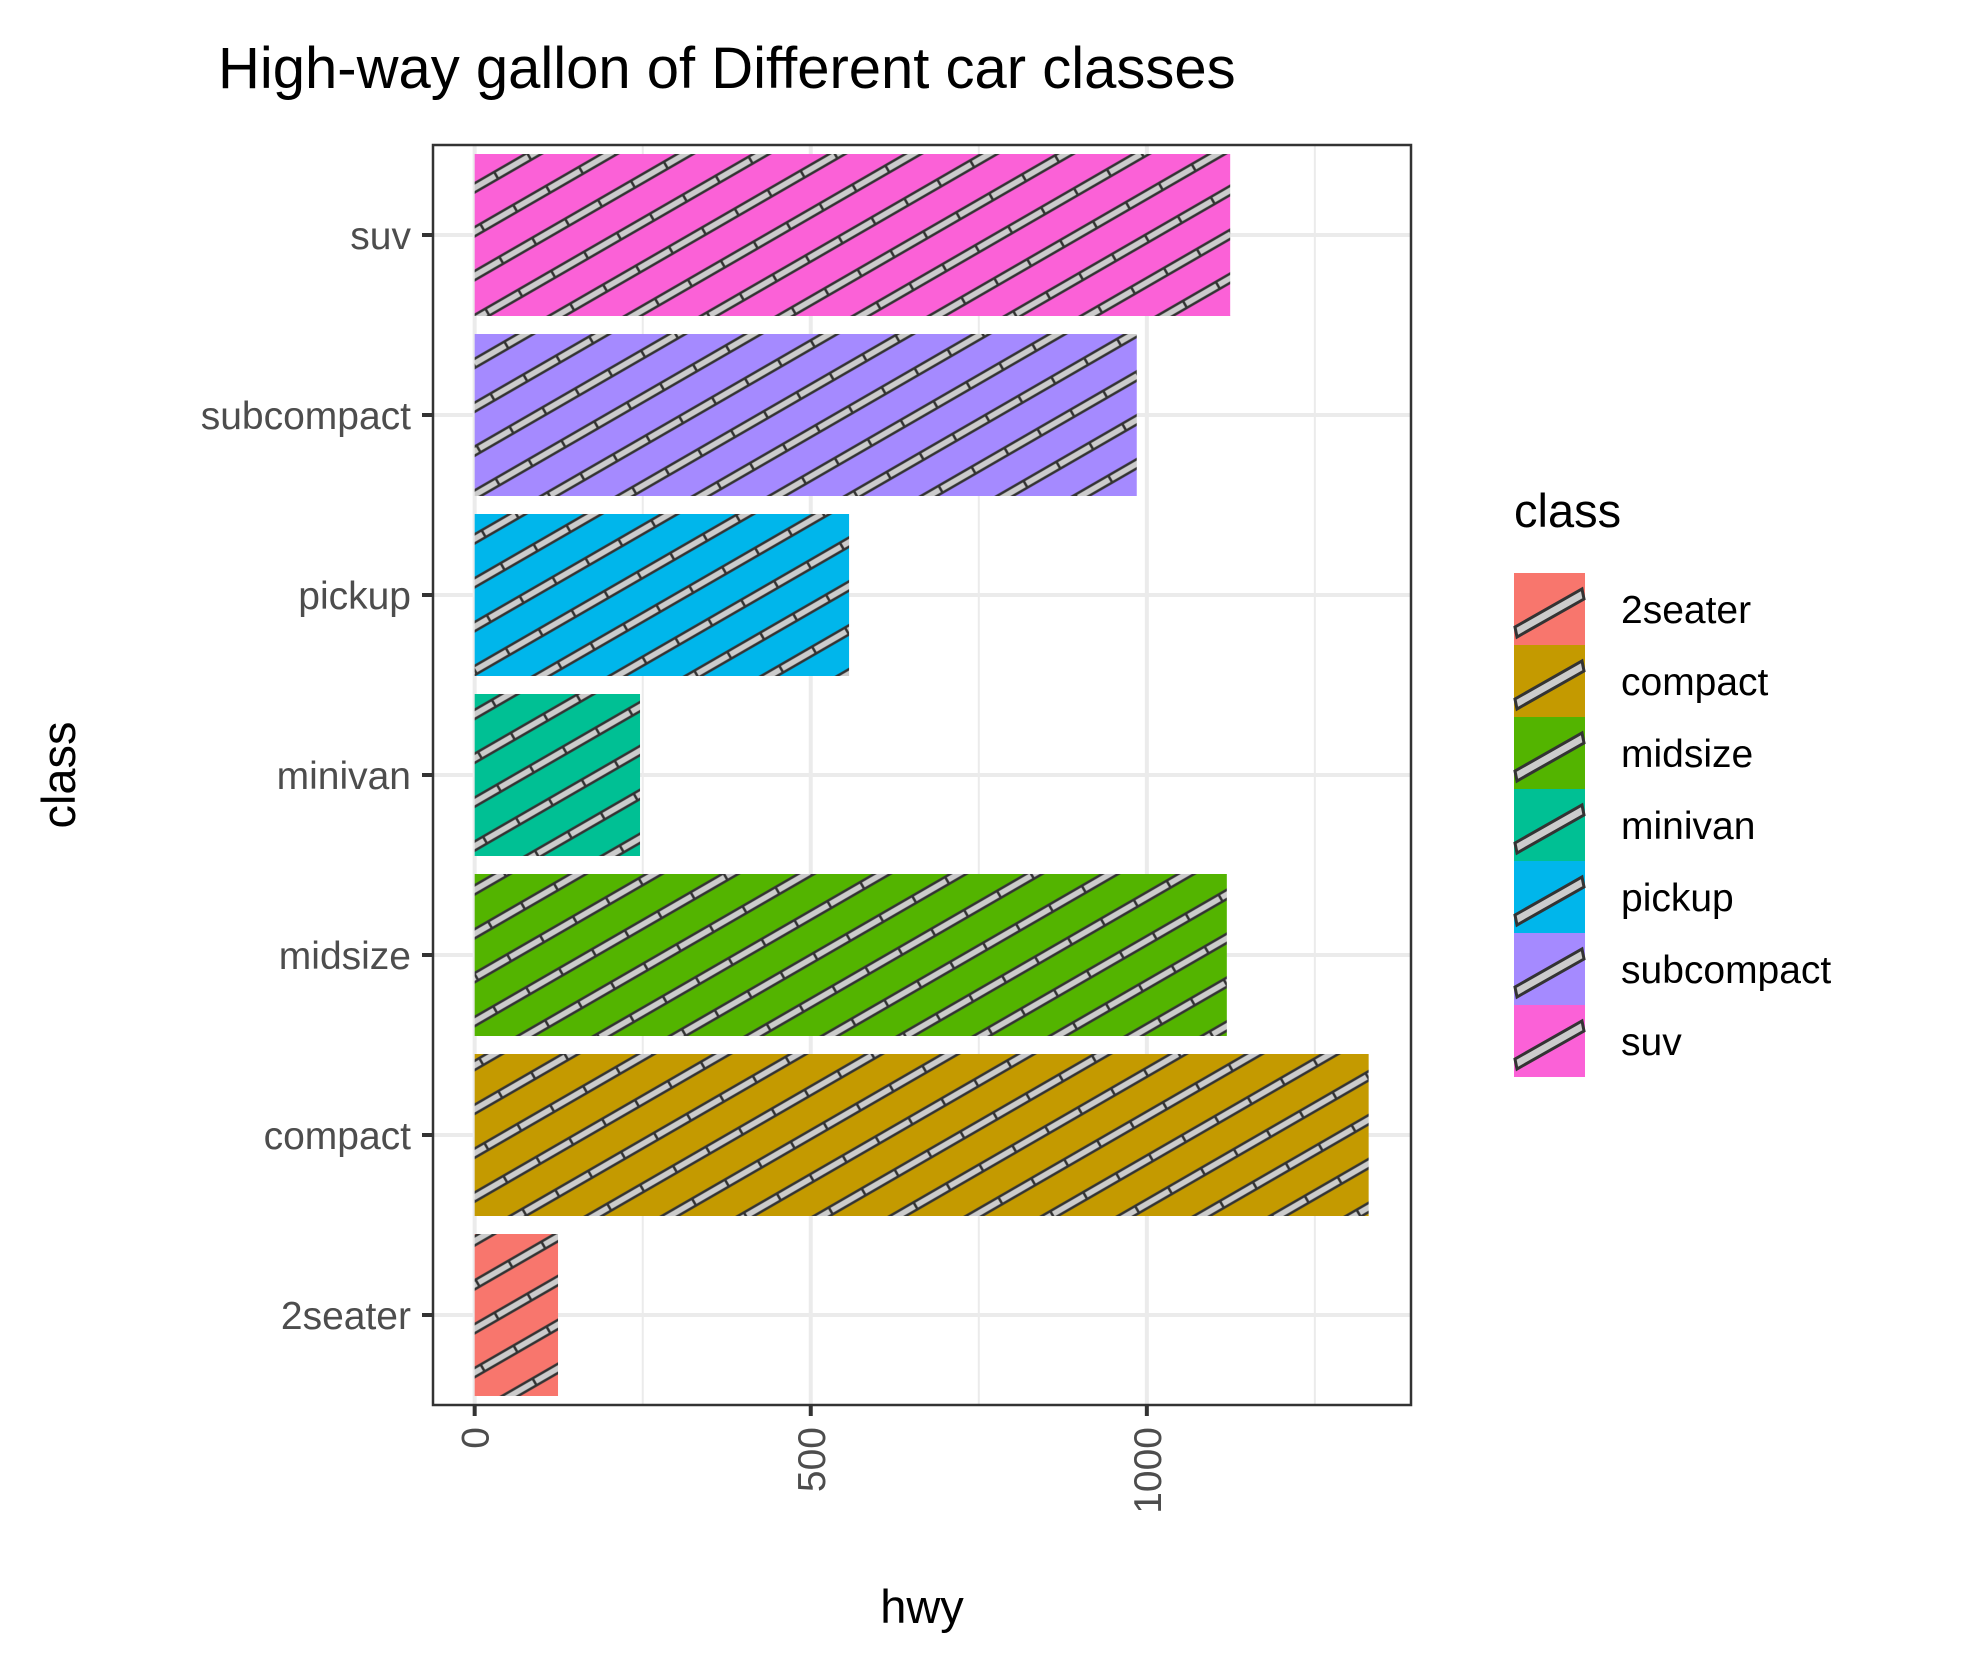 The image size is (1965, 1662). Describe the element at coordinates (1651, 1042) in the screenshot. I see `legend-label: suv` at that location.